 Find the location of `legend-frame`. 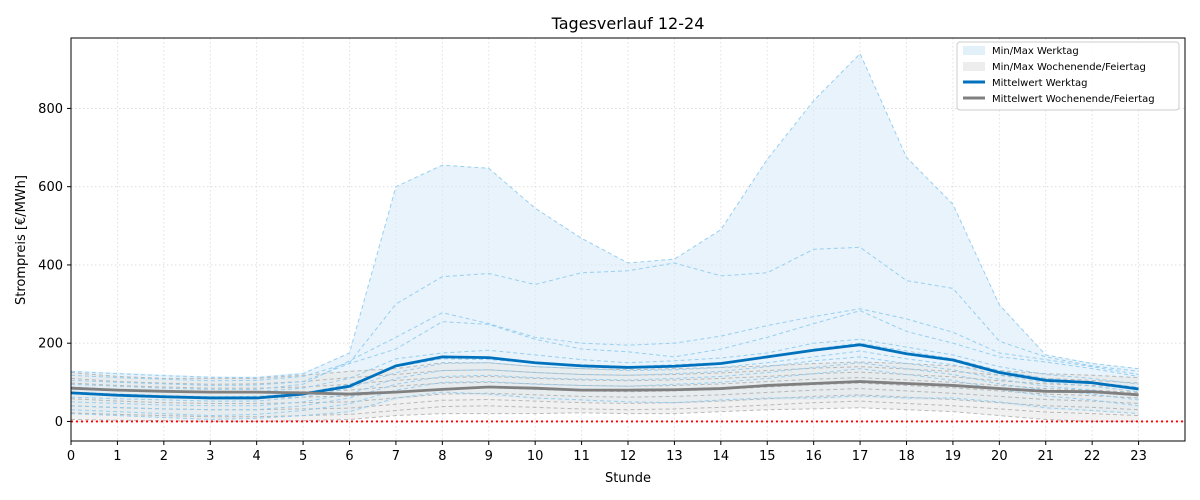

legend-frame is located at coordinates (1068, 76).